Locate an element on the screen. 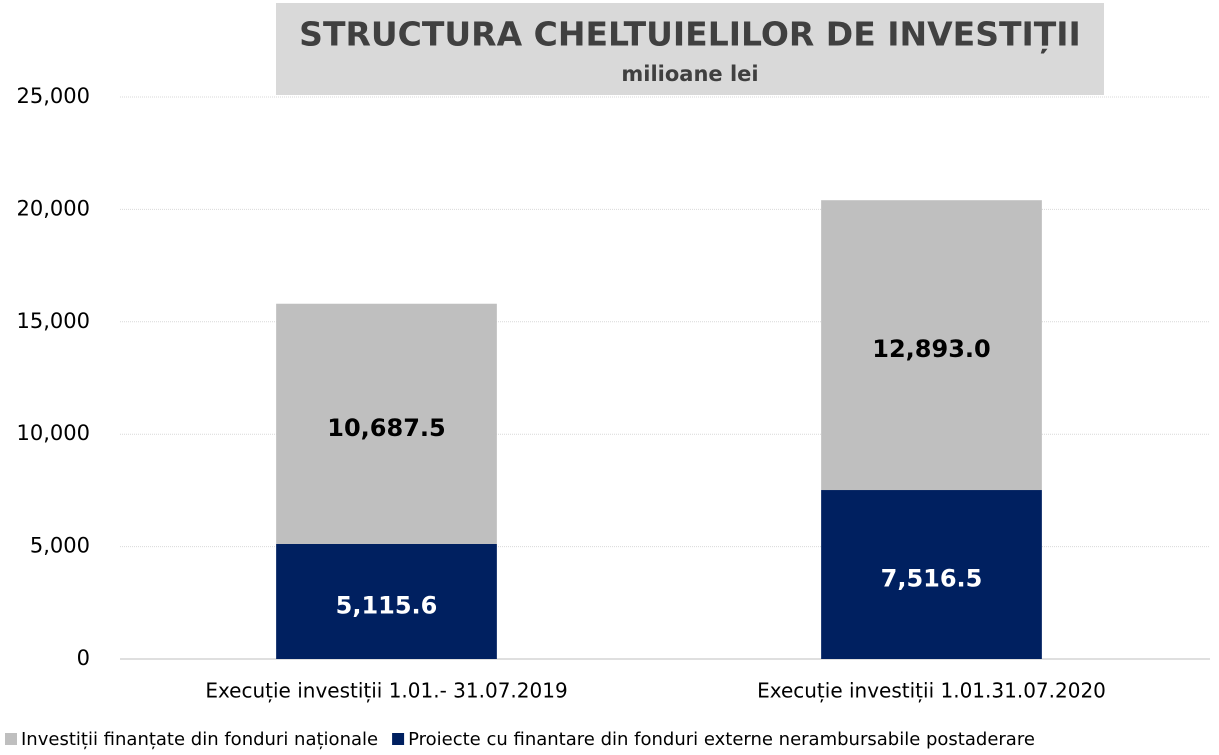 Image resolution: width=1219 pixels, height=755 pixels. y-tick-label: 10,000 is located at coordinates (53, 433).